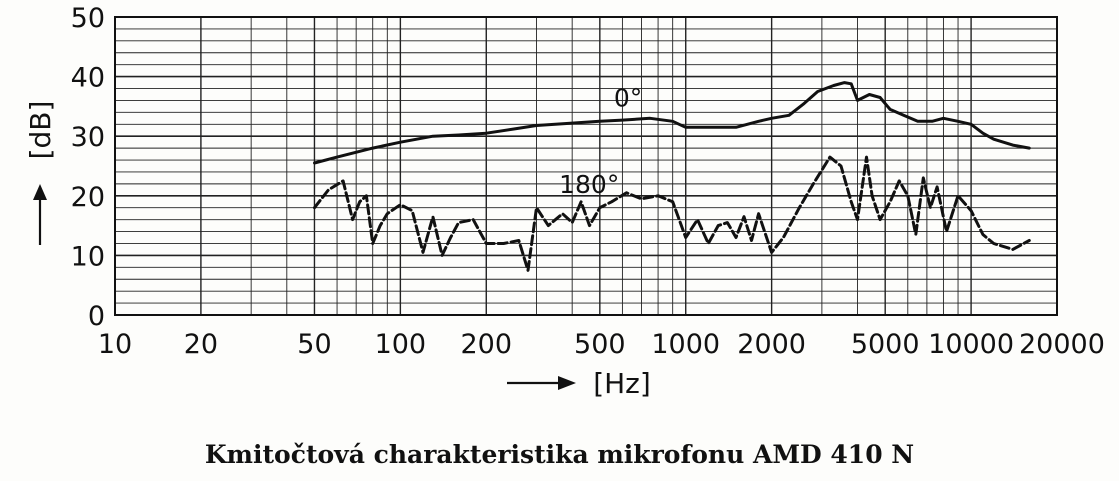 The height and width of the screenshot is (481, 1119). Describe the element at coordinates (589, 184) in the screenshot. I see `series-label-180deg: 180°` at that location.